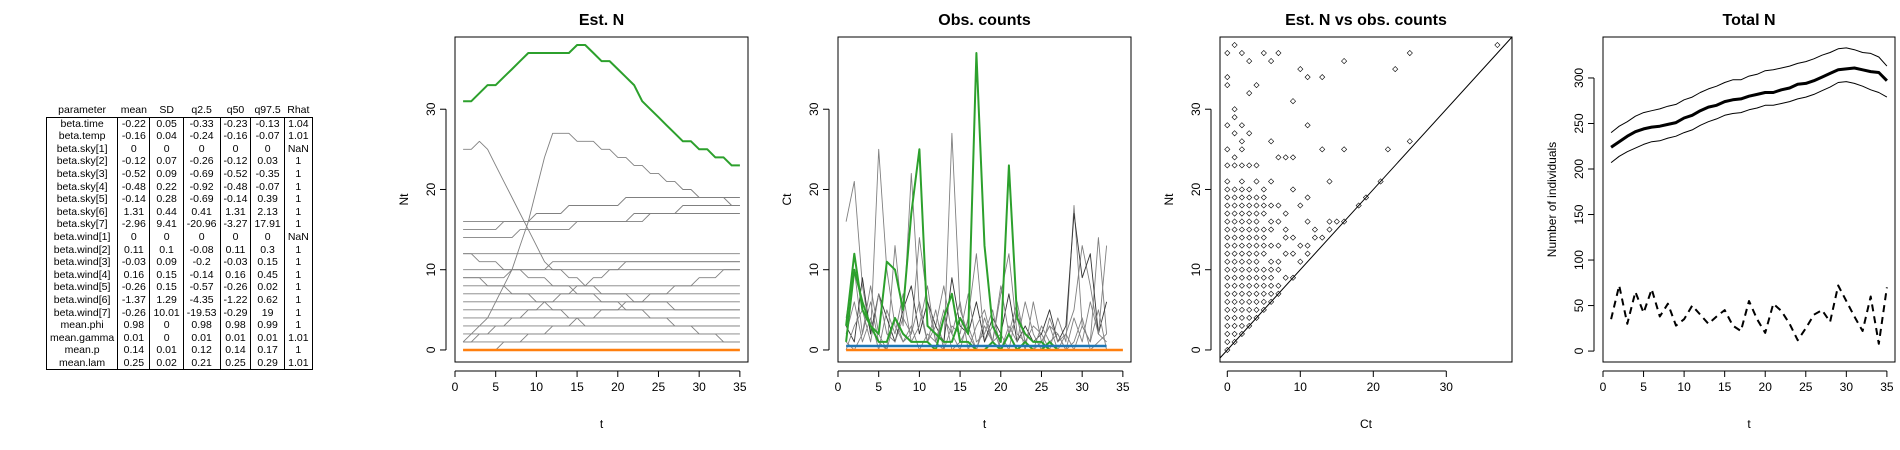  Describe the element at coordinates (82, 325) in the screenshot. I see `parameter-name-cell: mean.phi` at that location.